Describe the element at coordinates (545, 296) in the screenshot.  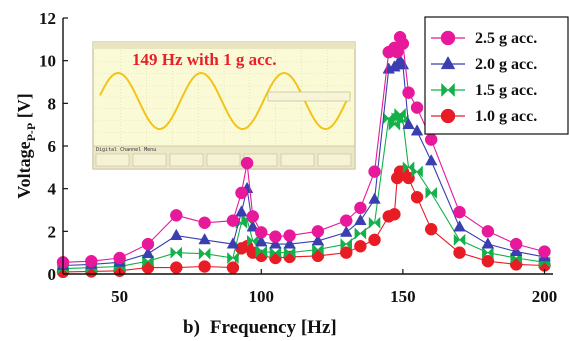
I see `x-tick-label: 200` at that location.